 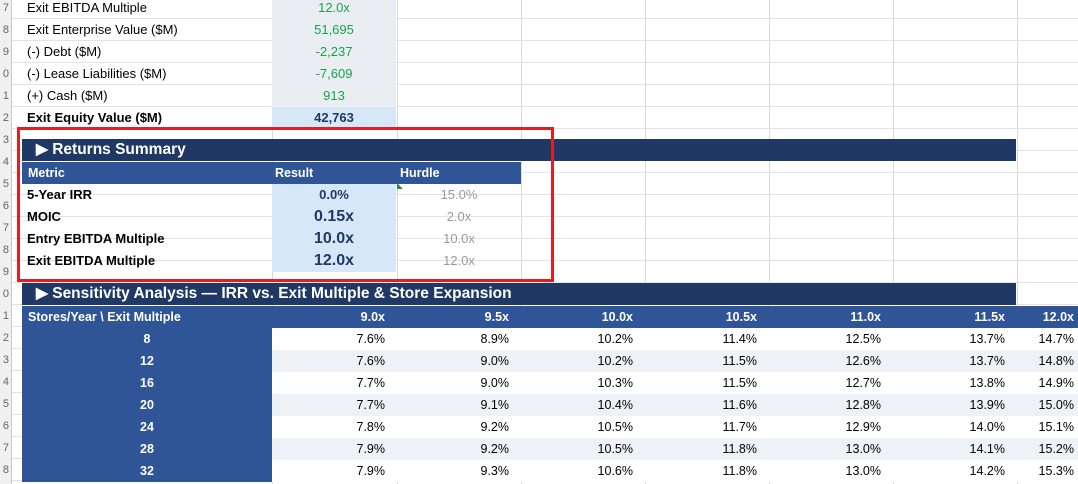 What do you see at coordinates (955, 449) in the screenshot?
I see `sensitivity-cell: 14.1%` at bounding box center [955, 449].